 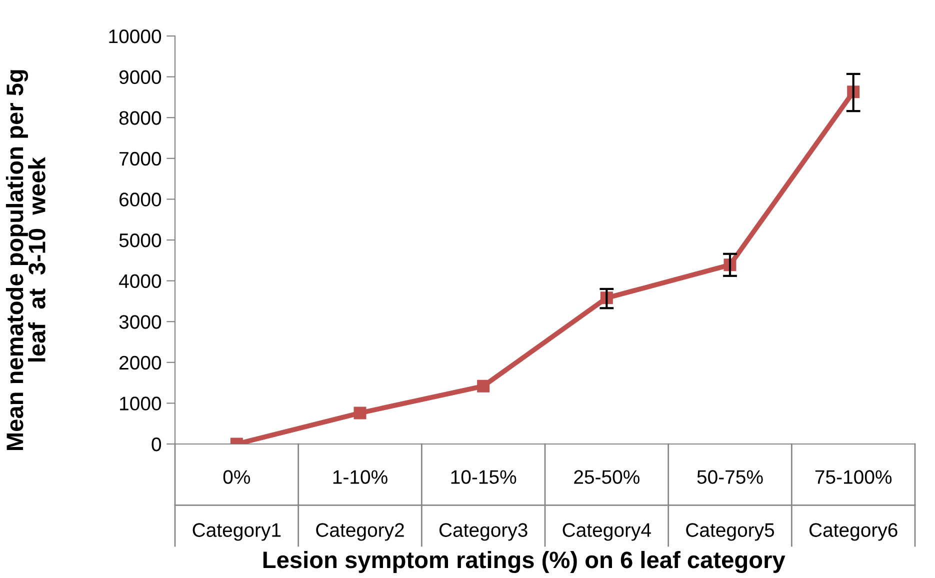 What do you see at coordinates (140, 281) in the screenshot?
I see `y-tick-label: 4000` at bounding box center [140, 281].